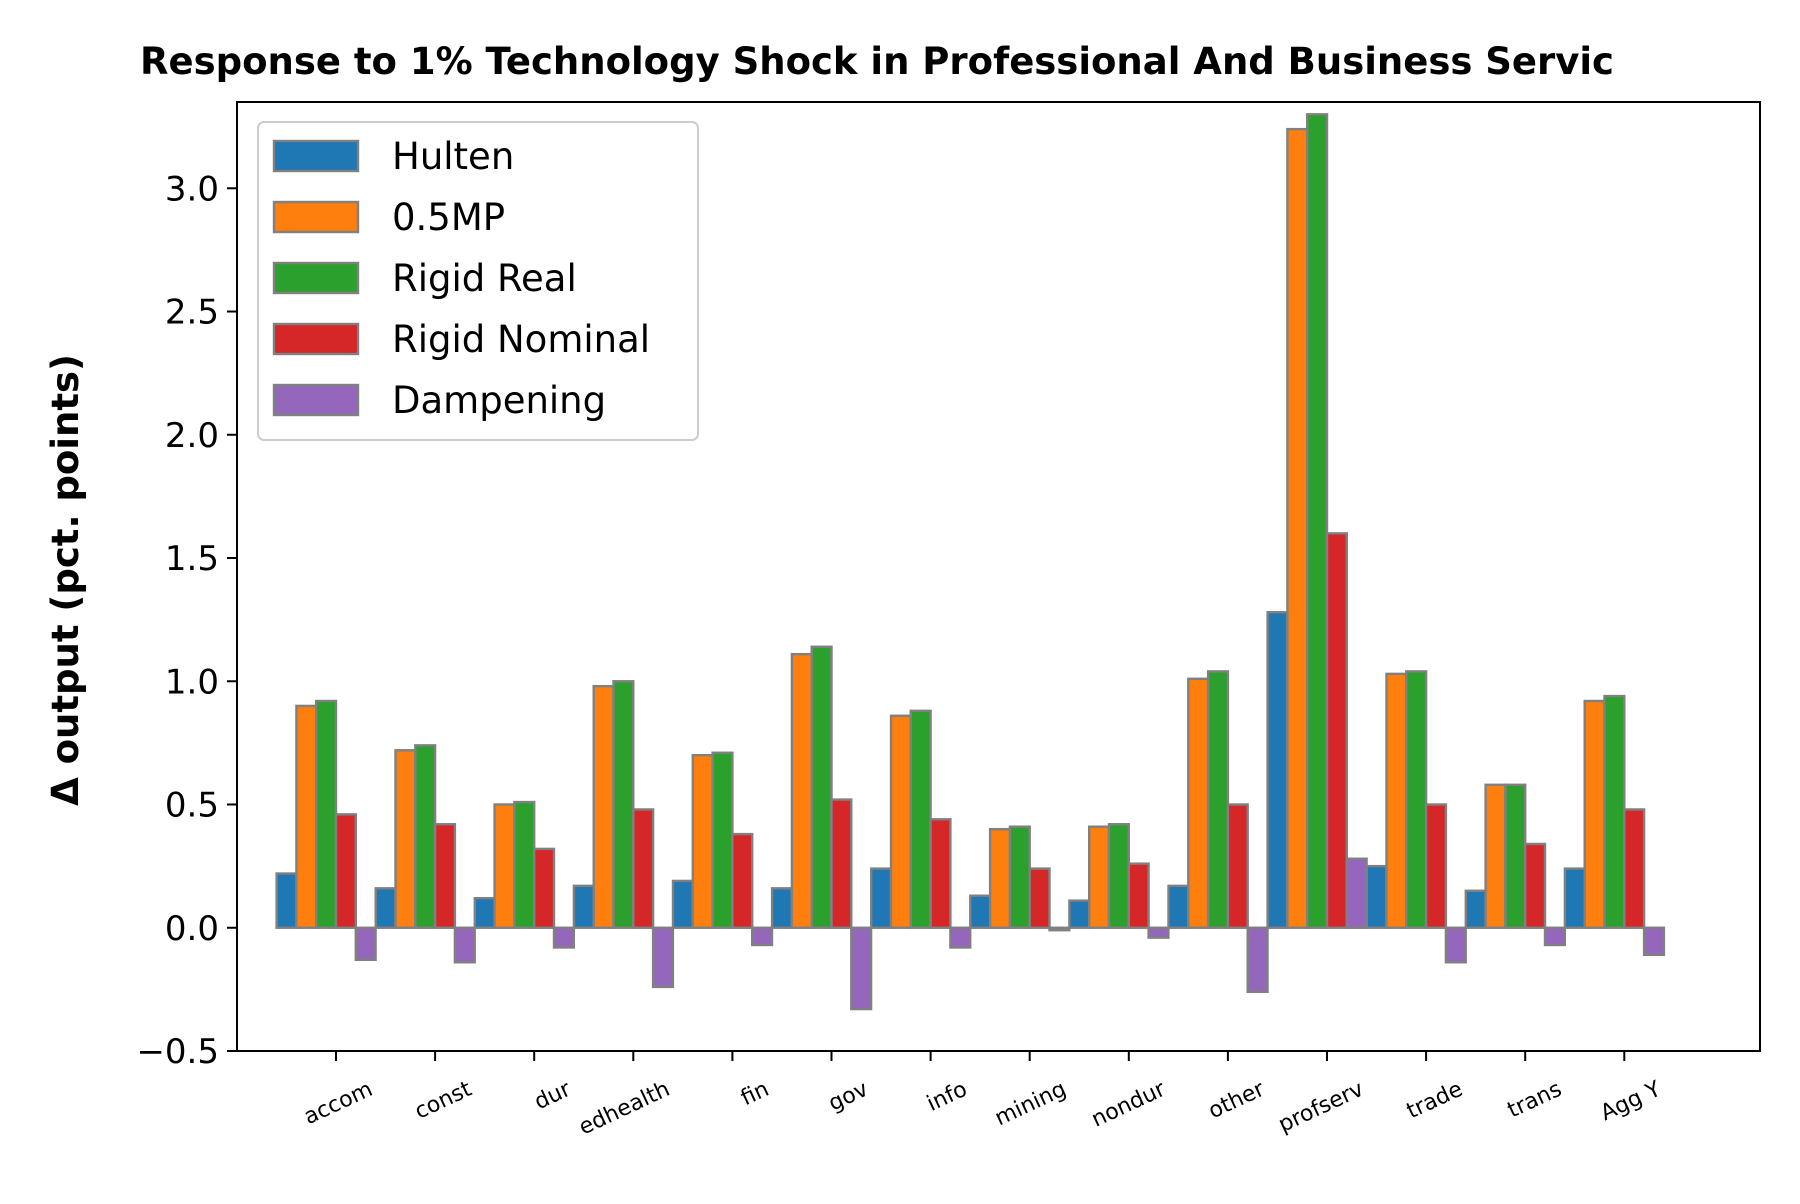 The width and height of the screenshot is (1800, 1204). I want to click on bar-rigid-nominal-dur, so click(544, 888).